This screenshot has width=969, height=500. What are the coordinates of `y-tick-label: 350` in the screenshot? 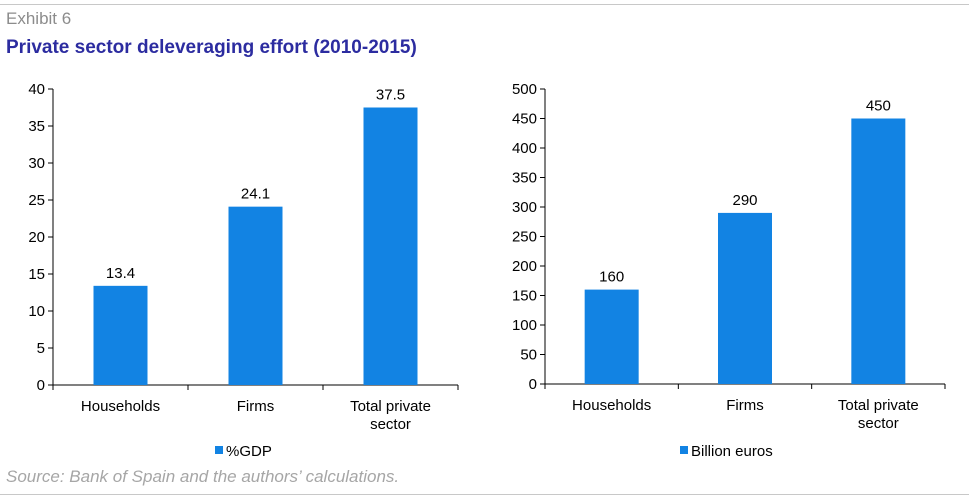 It's located at (524, 178).